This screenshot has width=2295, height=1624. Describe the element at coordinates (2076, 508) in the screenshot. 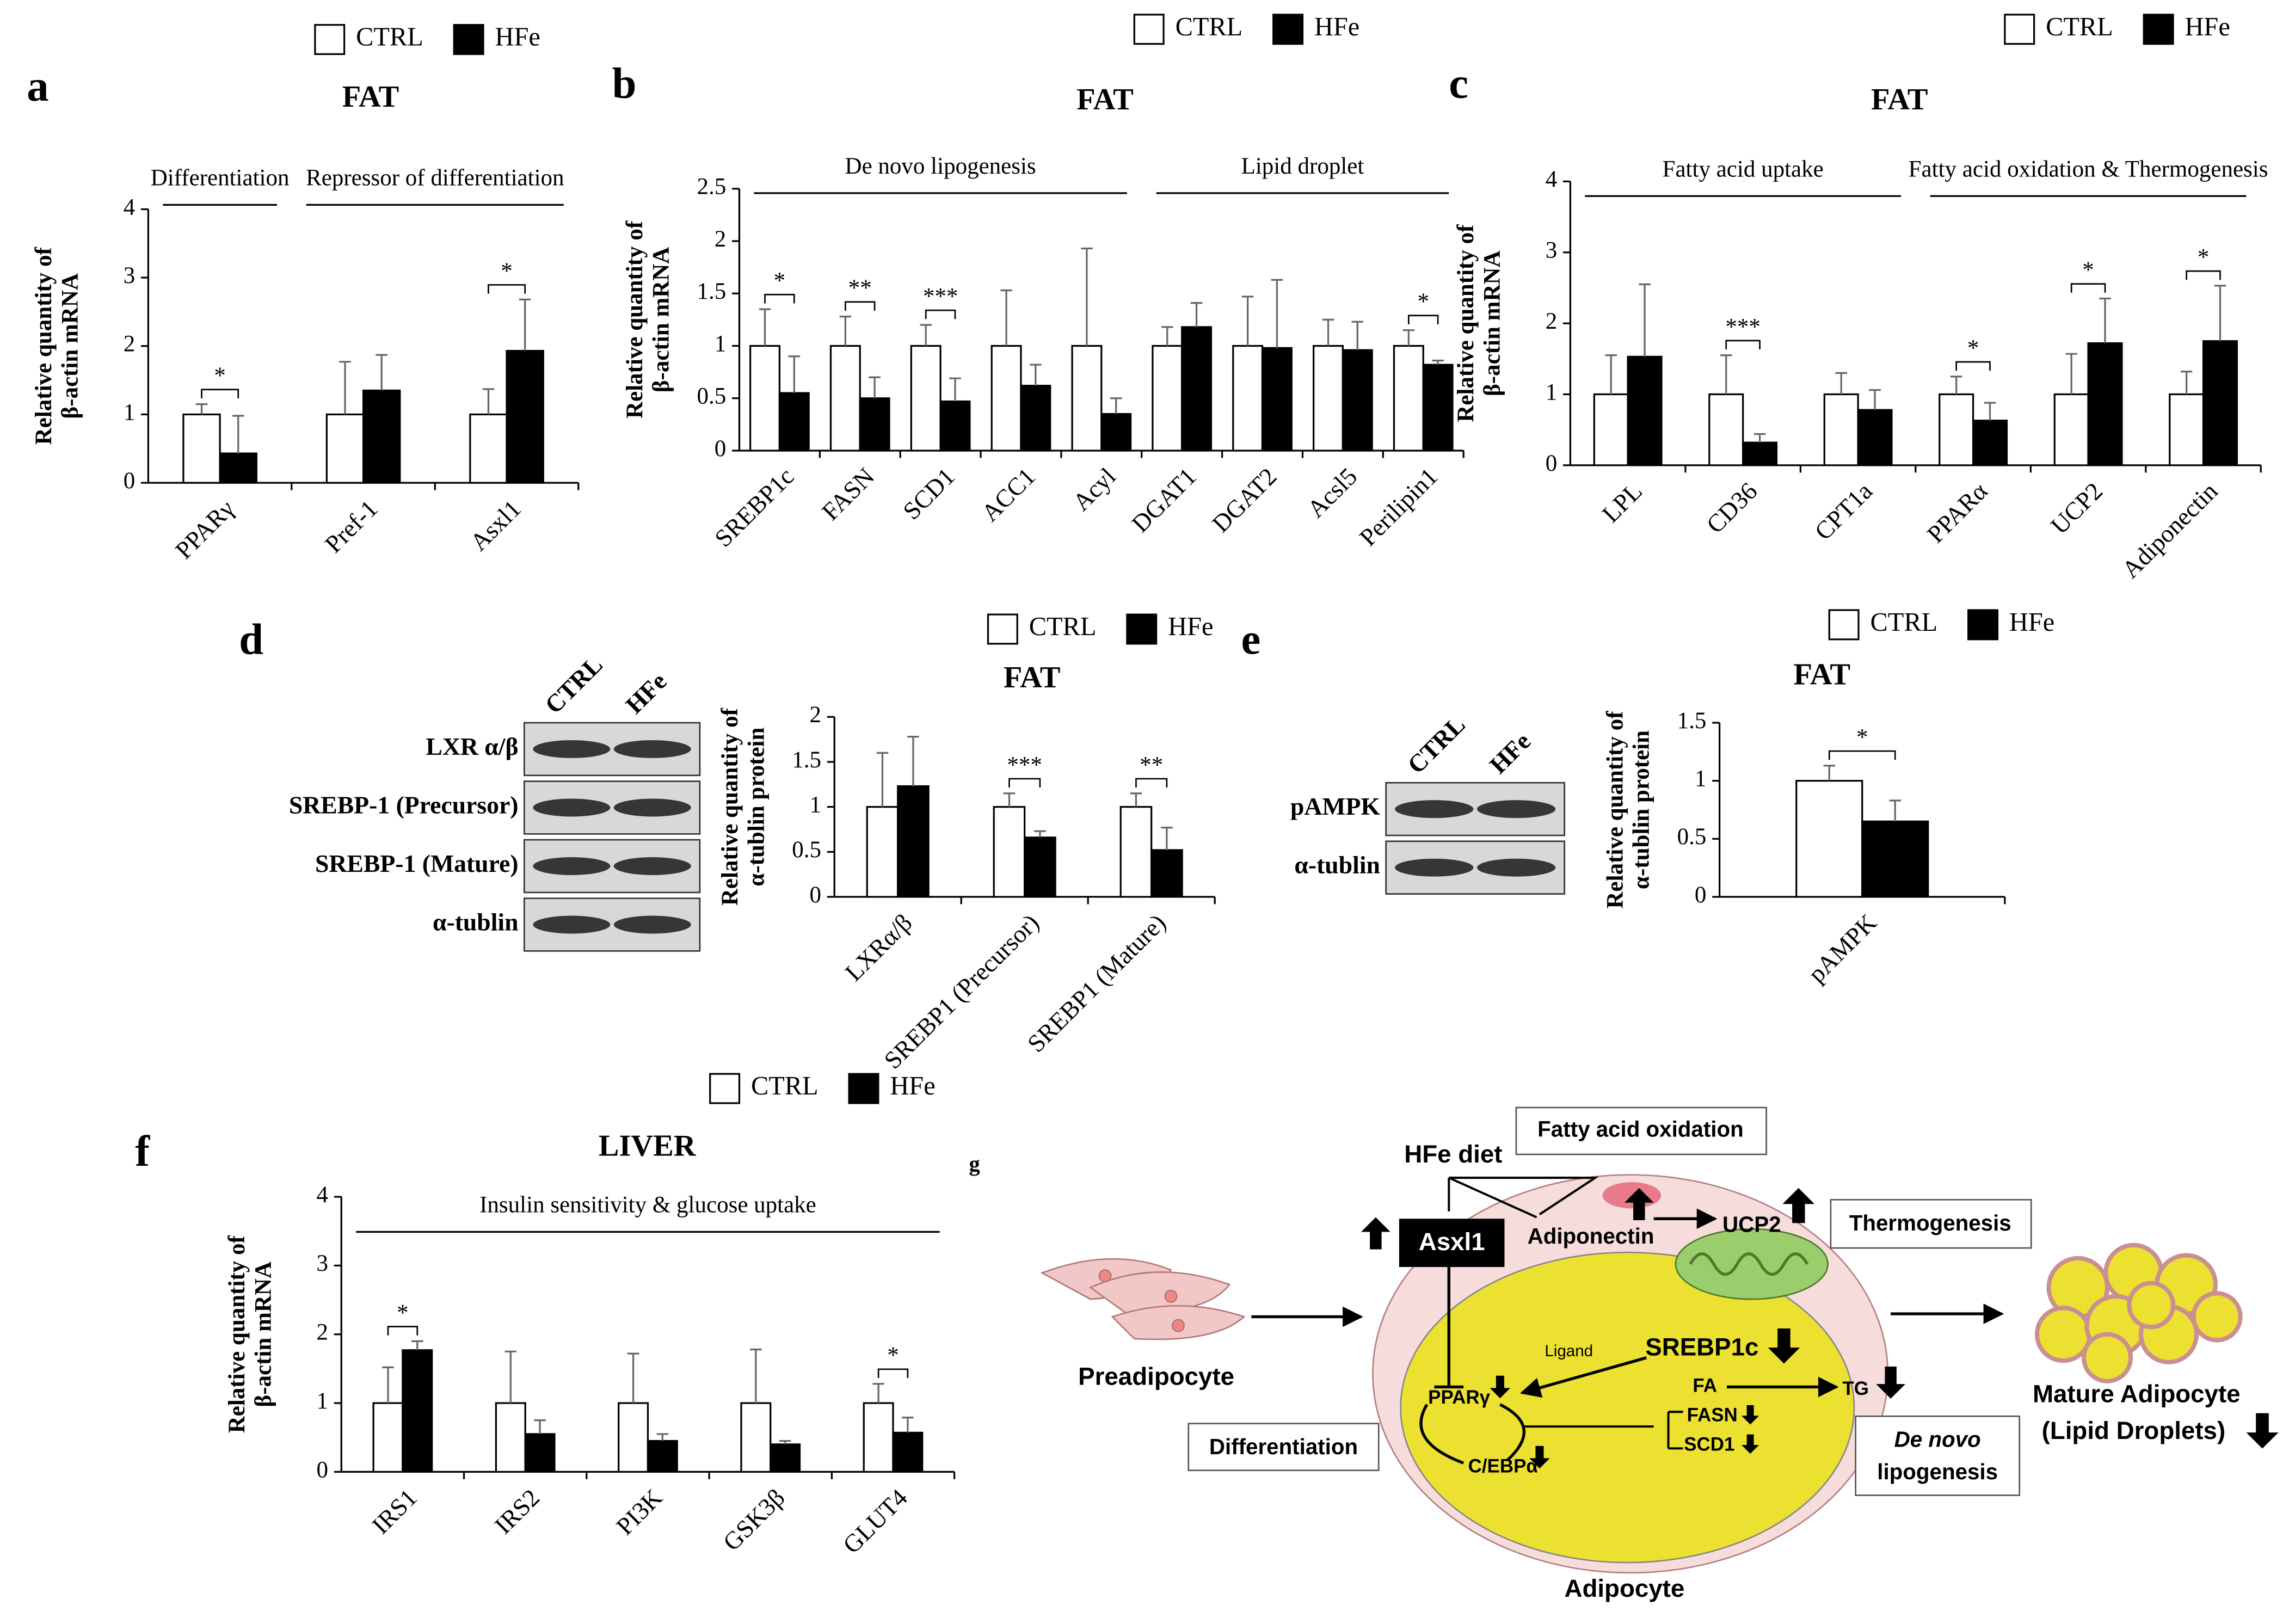

I see `x-tick-label: UCP2` at that location.